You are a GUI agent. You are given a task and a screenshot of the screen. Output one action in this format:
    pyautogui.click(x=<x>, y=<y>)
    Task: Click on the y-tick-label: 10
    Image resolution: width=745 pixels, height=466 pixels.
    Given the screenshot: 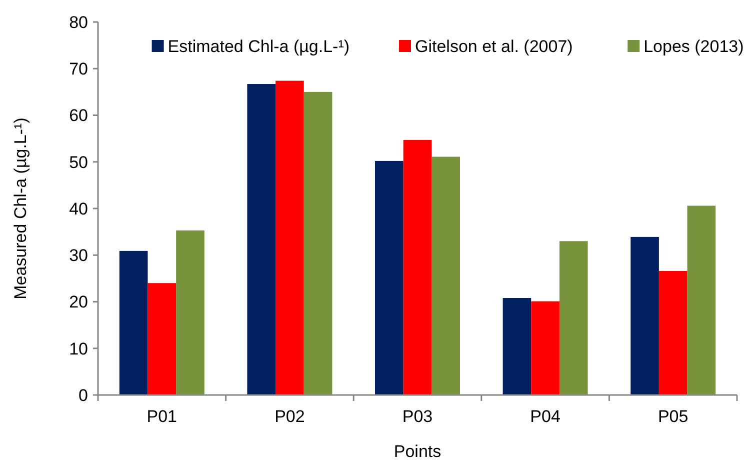 What is the action you would take?
    pyautogui.click(x=78, y=348)
    